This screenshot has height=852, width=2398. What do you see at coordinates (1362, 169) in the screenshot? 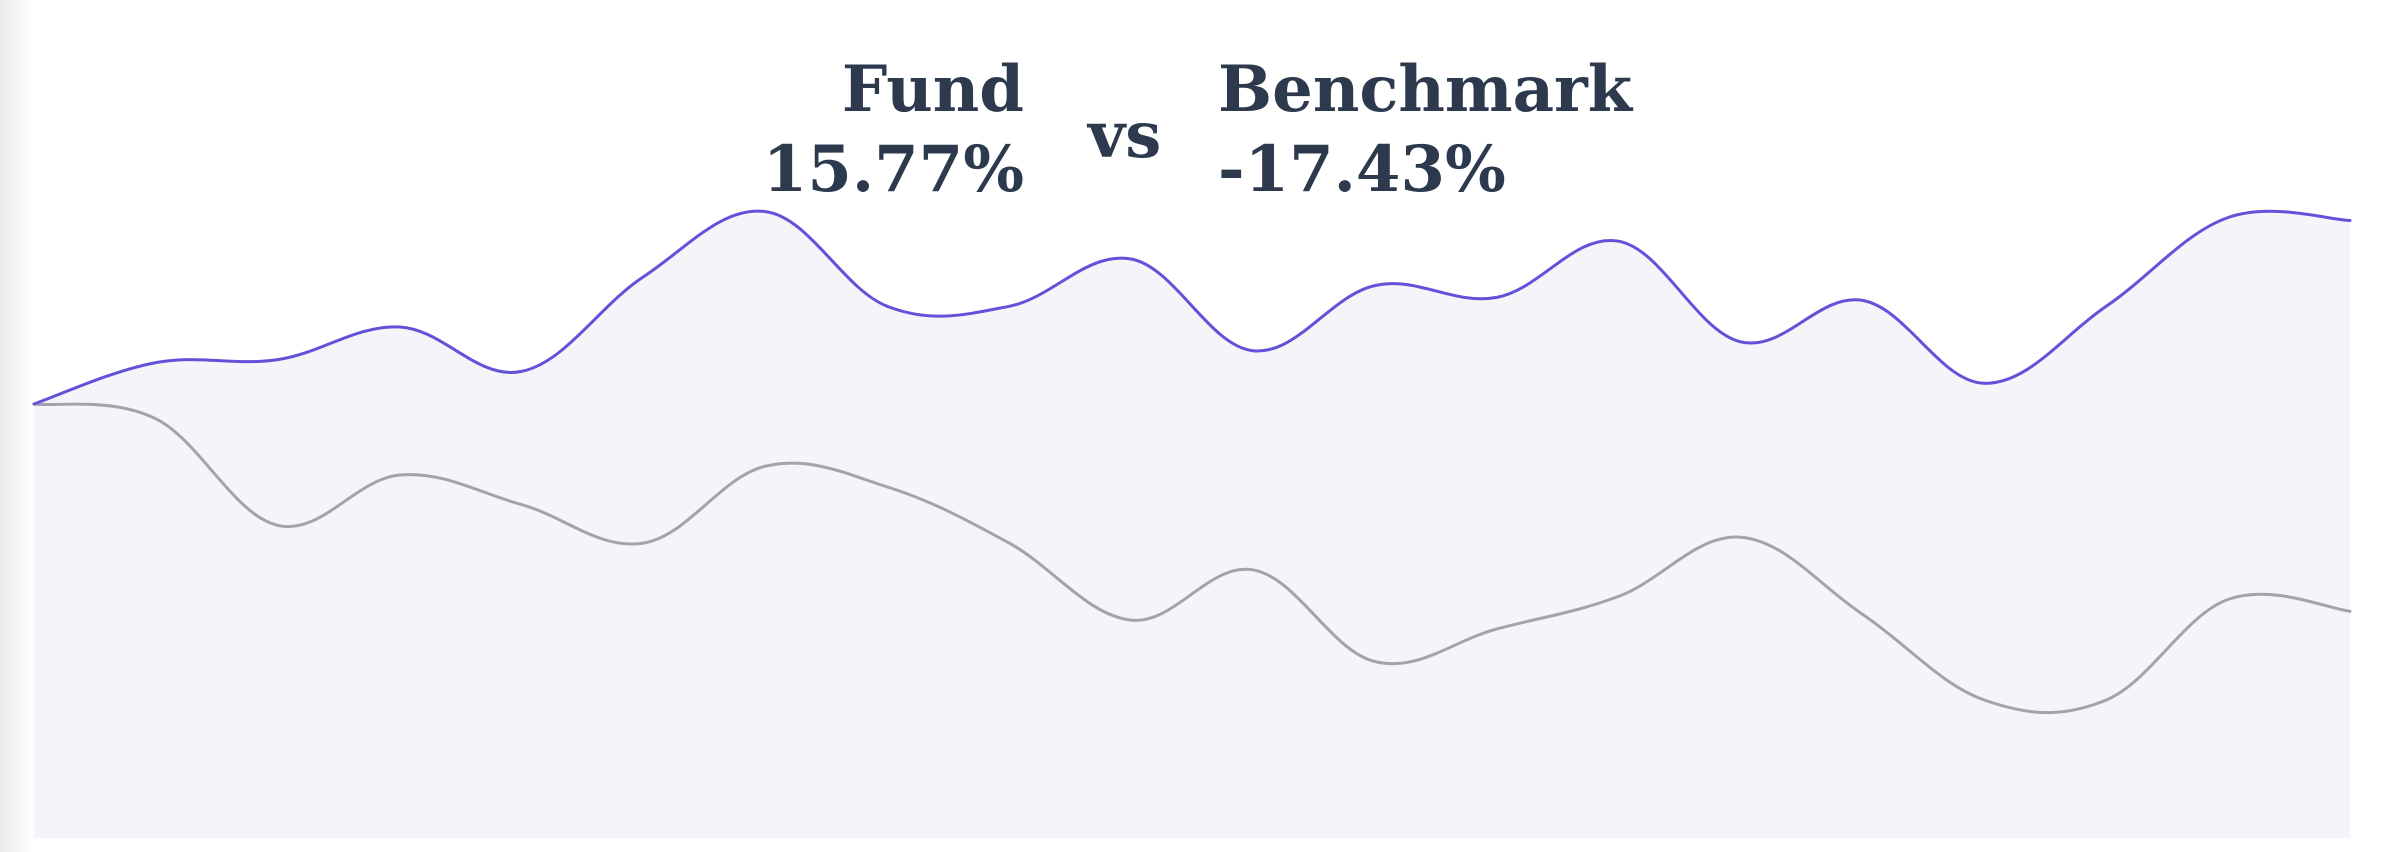
I see `benchmark-return: -17.43%` at bounding box center [1362, 169].